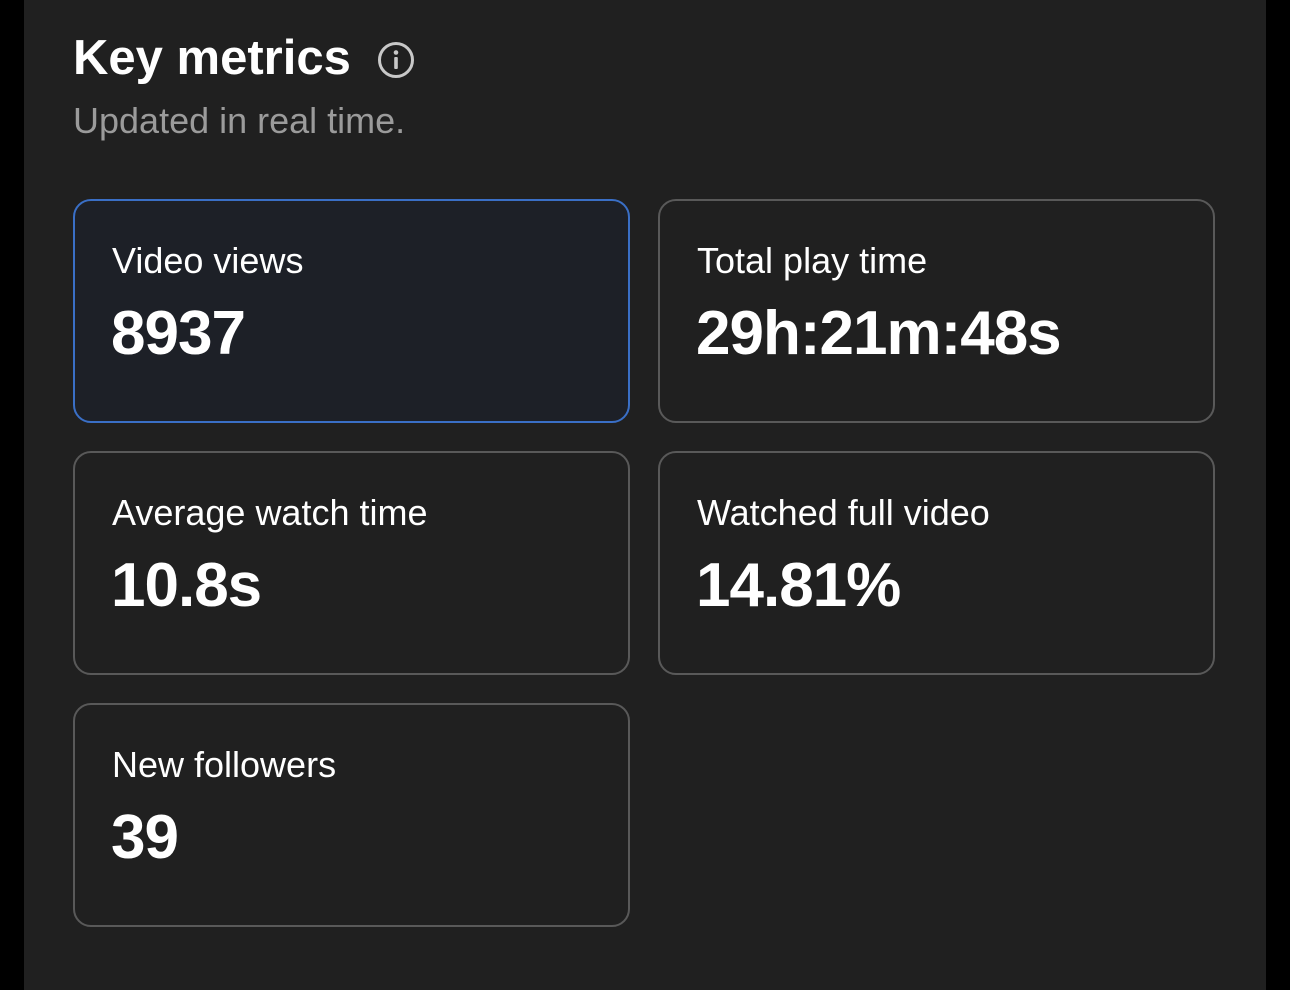 This screenshot has height=990, width=1290. What do you see at coordinates (239, 120) in the screenshot?
I see `subtitle: Updated in real time.` at bounding box center [239, 120].